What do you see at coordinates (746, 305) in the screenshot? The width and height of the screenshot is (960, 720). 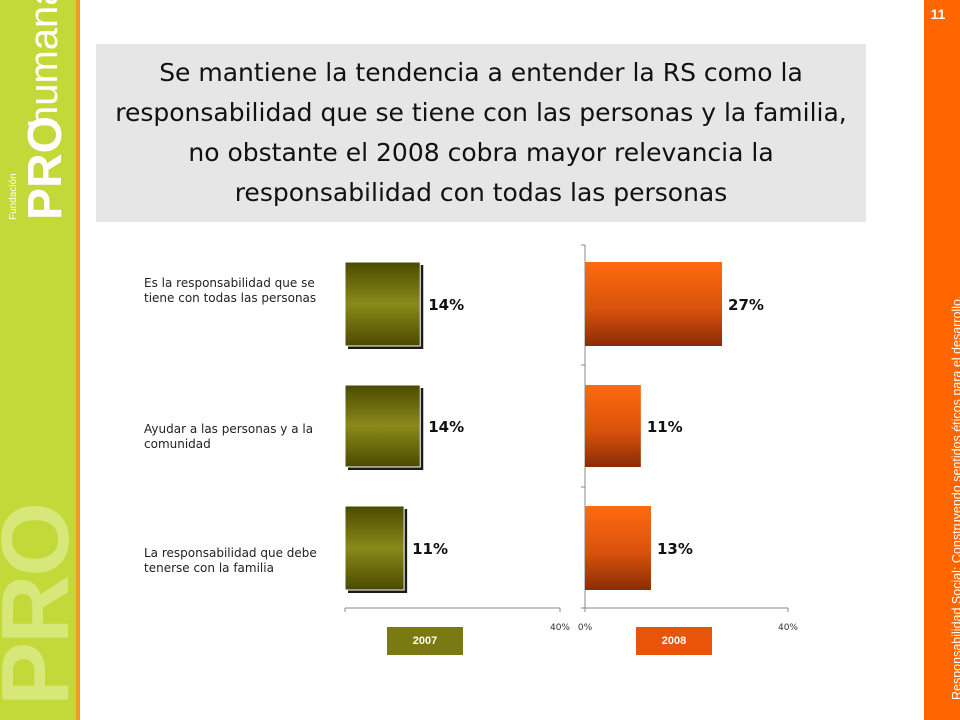 I see `data-label: 27%` at bounding box center [746, 305].